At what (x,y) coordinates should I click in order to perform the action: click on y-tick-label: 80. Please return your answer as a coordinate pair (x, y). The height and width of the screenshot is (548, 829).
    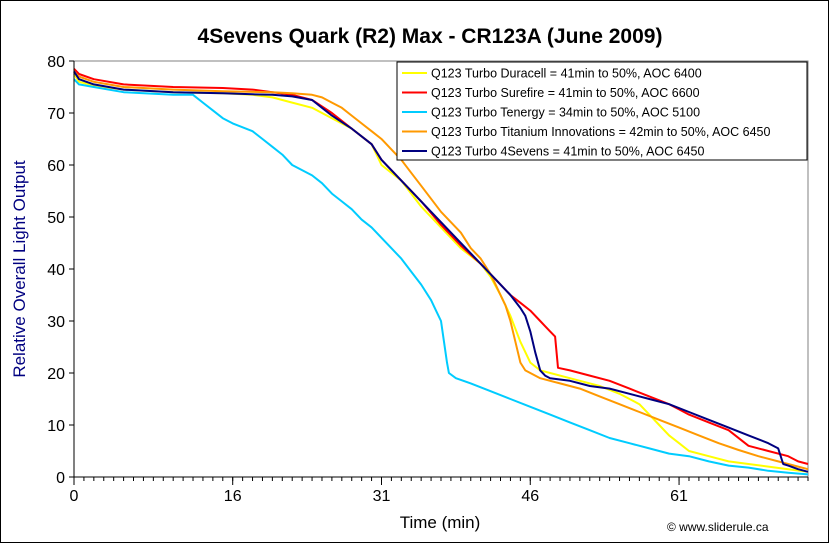
    Looking at the image, I should click on (56, 62).